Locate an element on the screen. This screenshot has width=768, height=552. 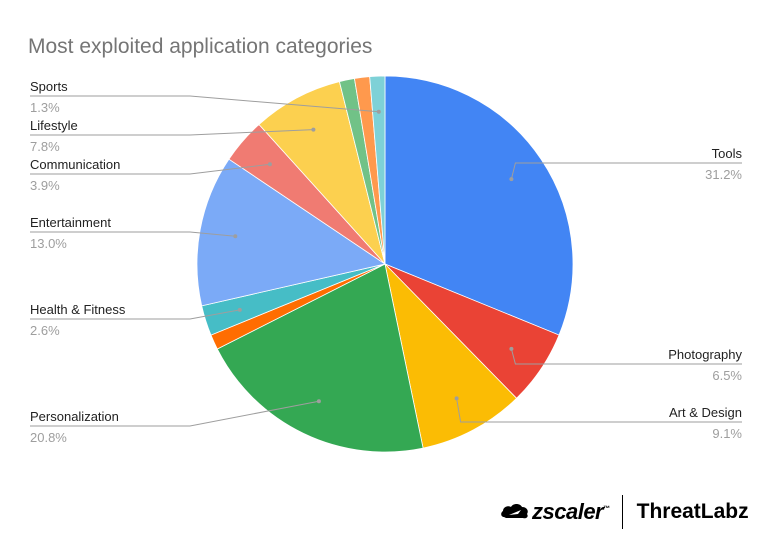
slice-label-name: Communication is located at coordinates (75, 164).